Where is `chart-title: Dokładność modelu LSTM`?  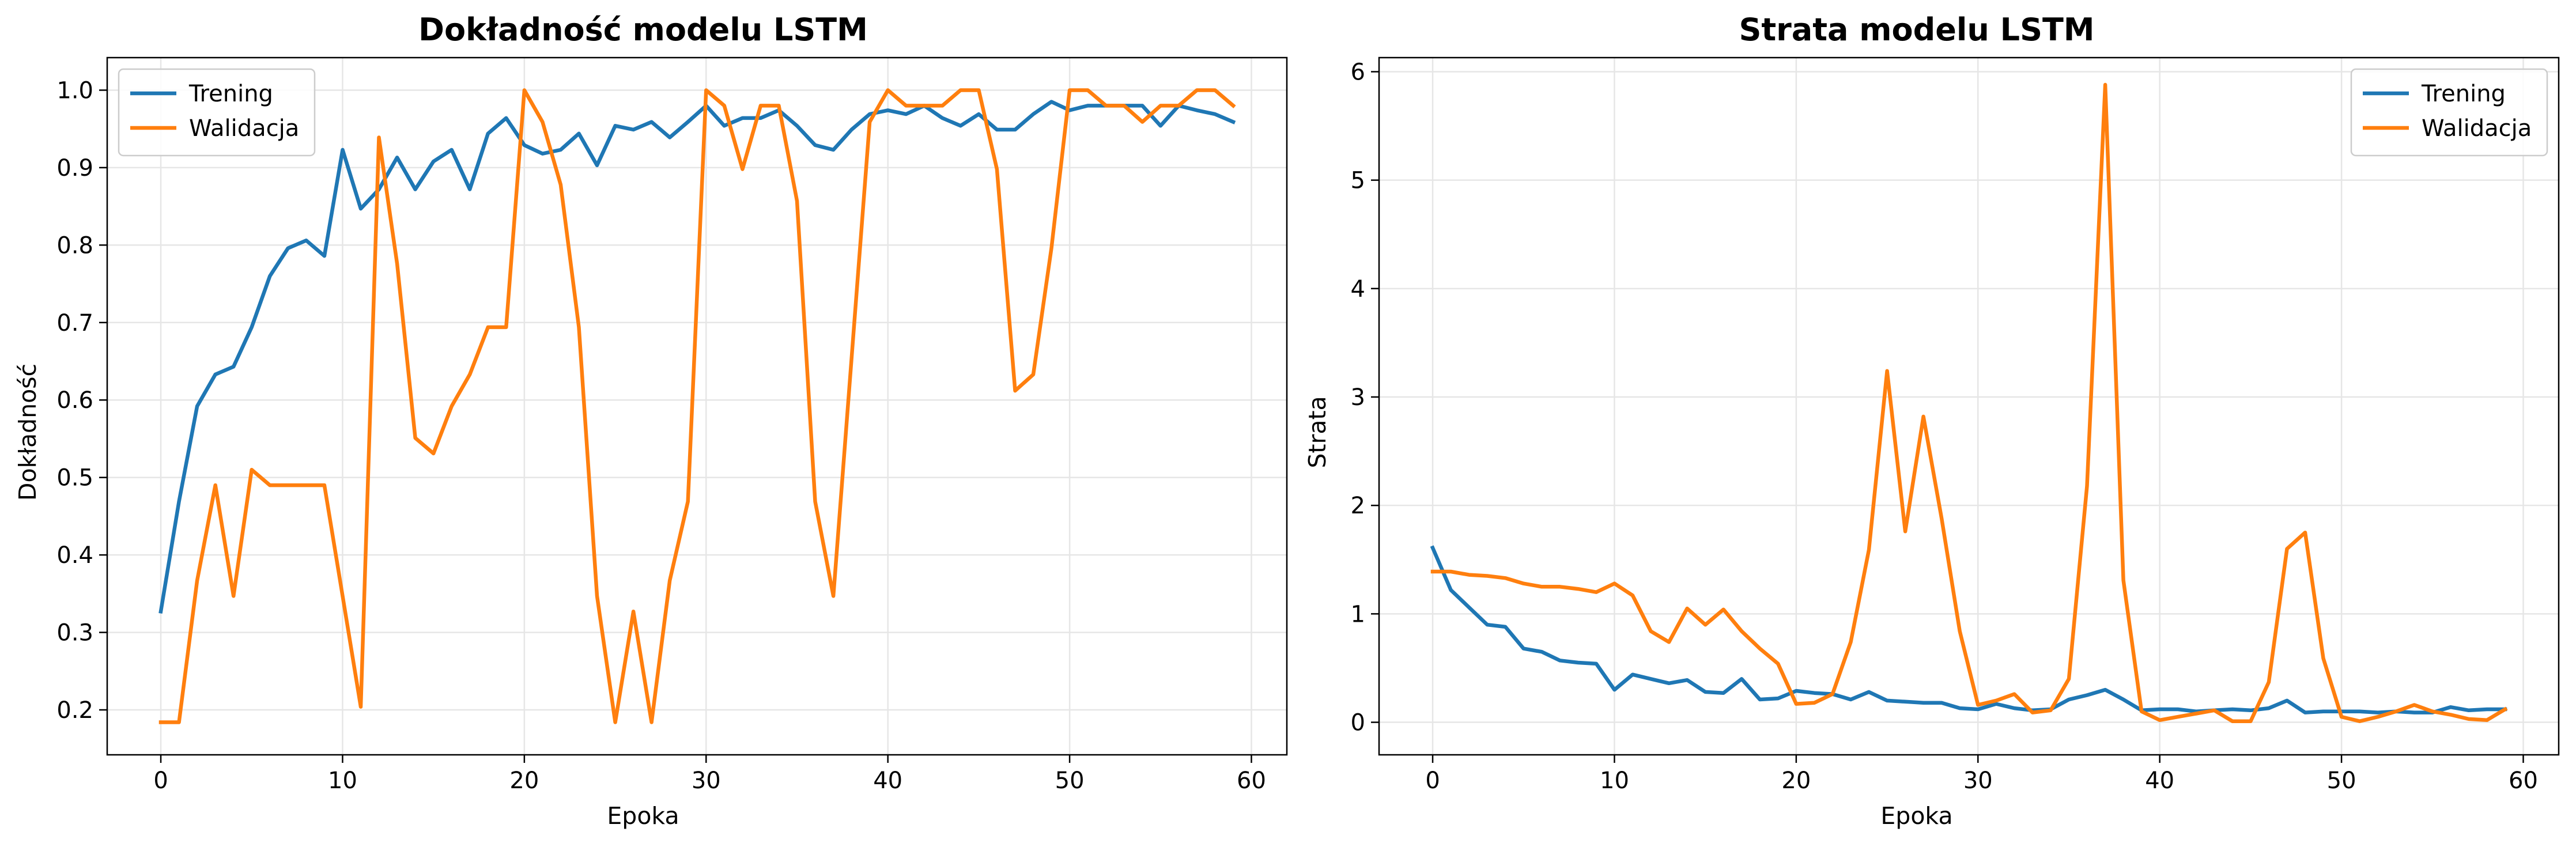 chart-title: Dokładność modelu LSTM is located at coordinates (643, 30).